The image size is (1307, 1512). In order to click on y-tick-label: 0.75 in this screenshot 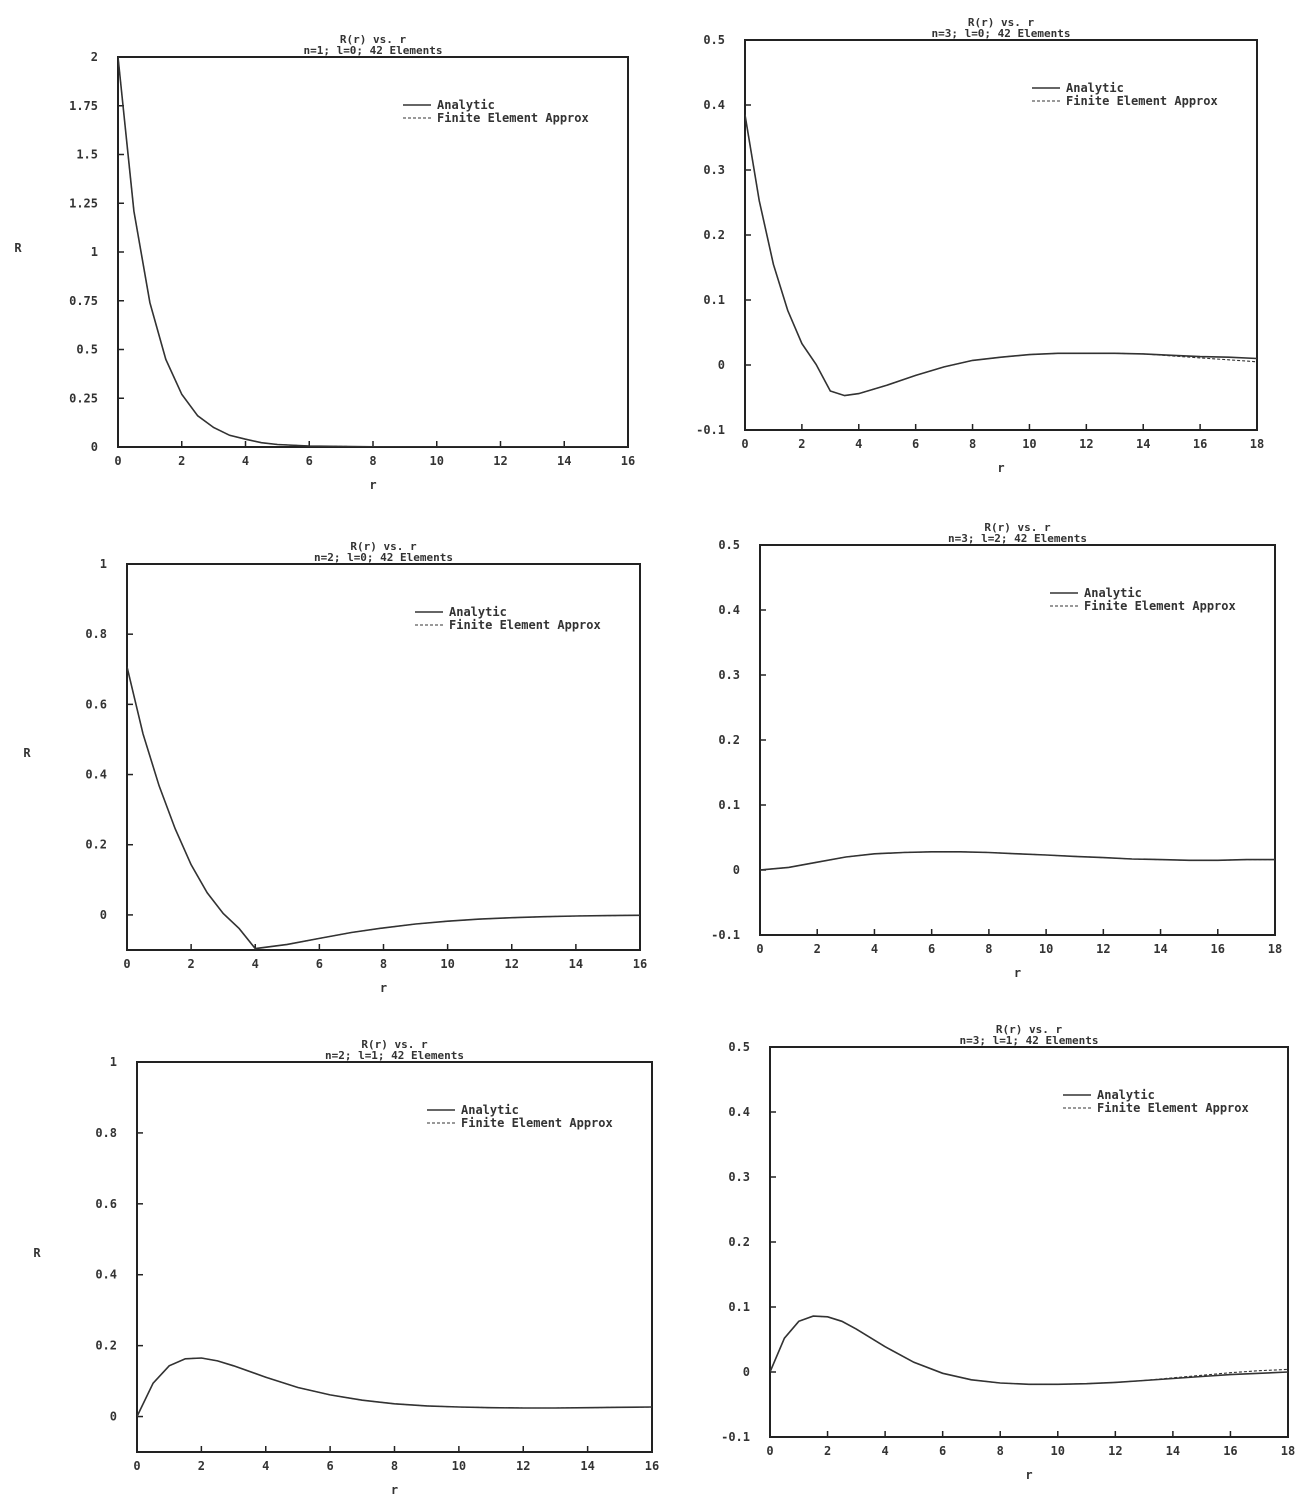, I will do `click(83, 301)`.